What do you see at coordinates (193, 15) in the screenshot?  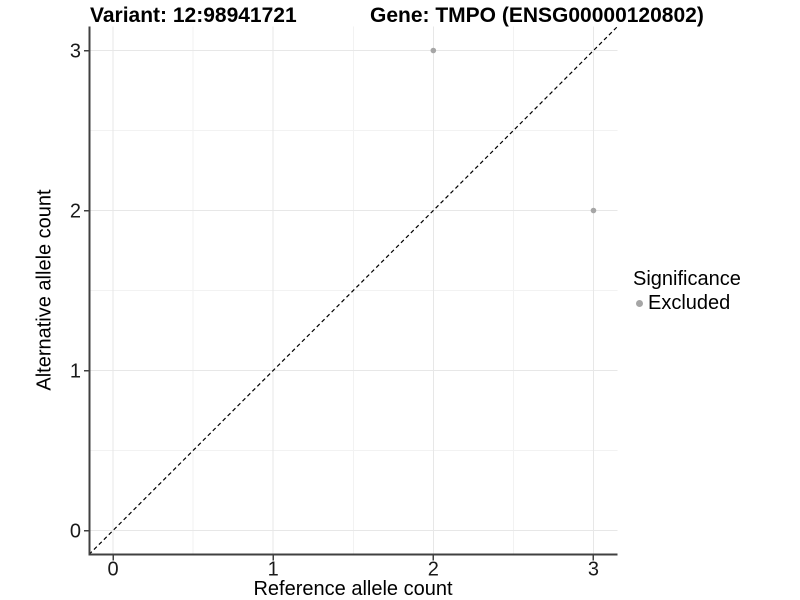 I see `plot-title-variant: Variant: 12:98941721` at bounding box center [193, 15].